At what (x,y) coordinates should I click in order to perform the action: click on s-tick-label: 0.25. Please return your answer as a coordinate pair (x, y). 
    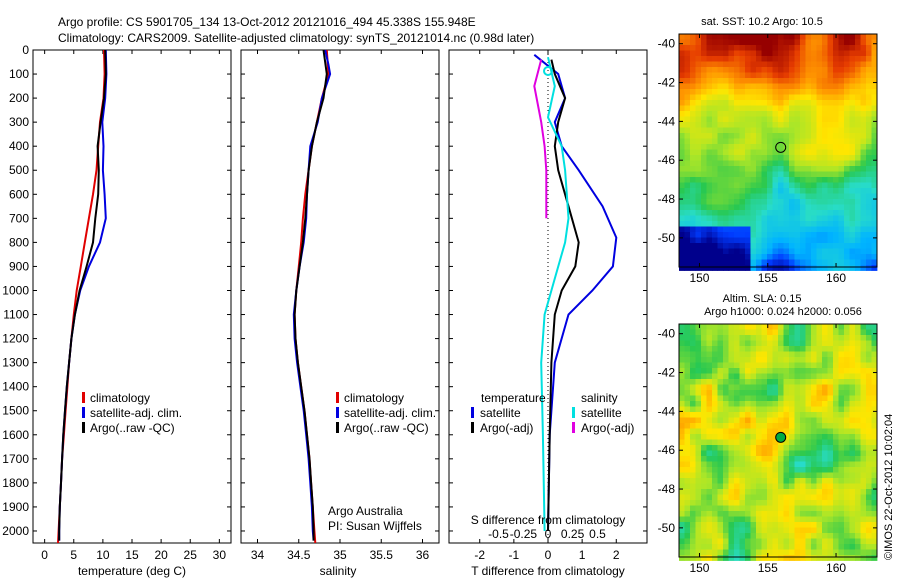
    Looking at the image, I should click on (573, 534).